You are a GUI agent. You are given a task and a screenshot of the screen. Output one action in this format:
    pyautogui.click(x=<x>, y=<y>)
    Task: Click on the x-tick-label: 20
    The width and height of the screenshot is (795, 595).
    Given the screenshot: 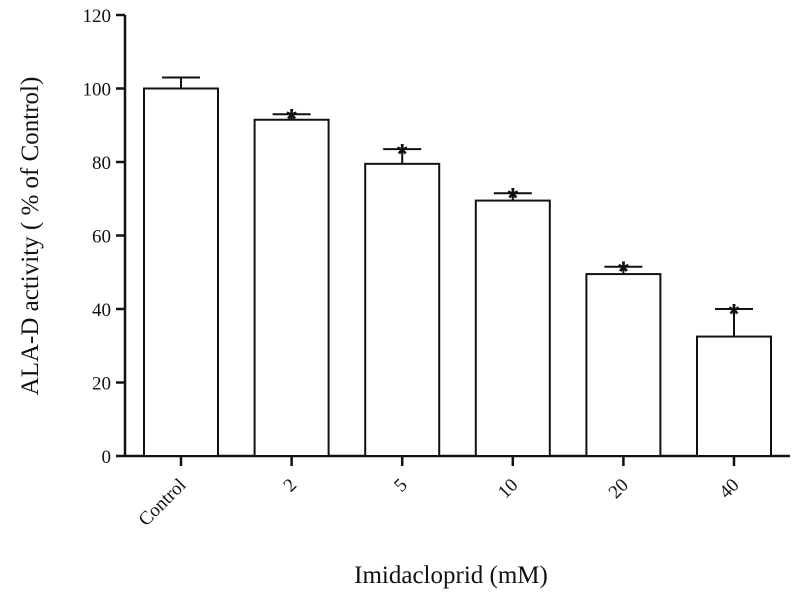 What is the action you would take?
    pyautogui.click(x=619, y=489)
    